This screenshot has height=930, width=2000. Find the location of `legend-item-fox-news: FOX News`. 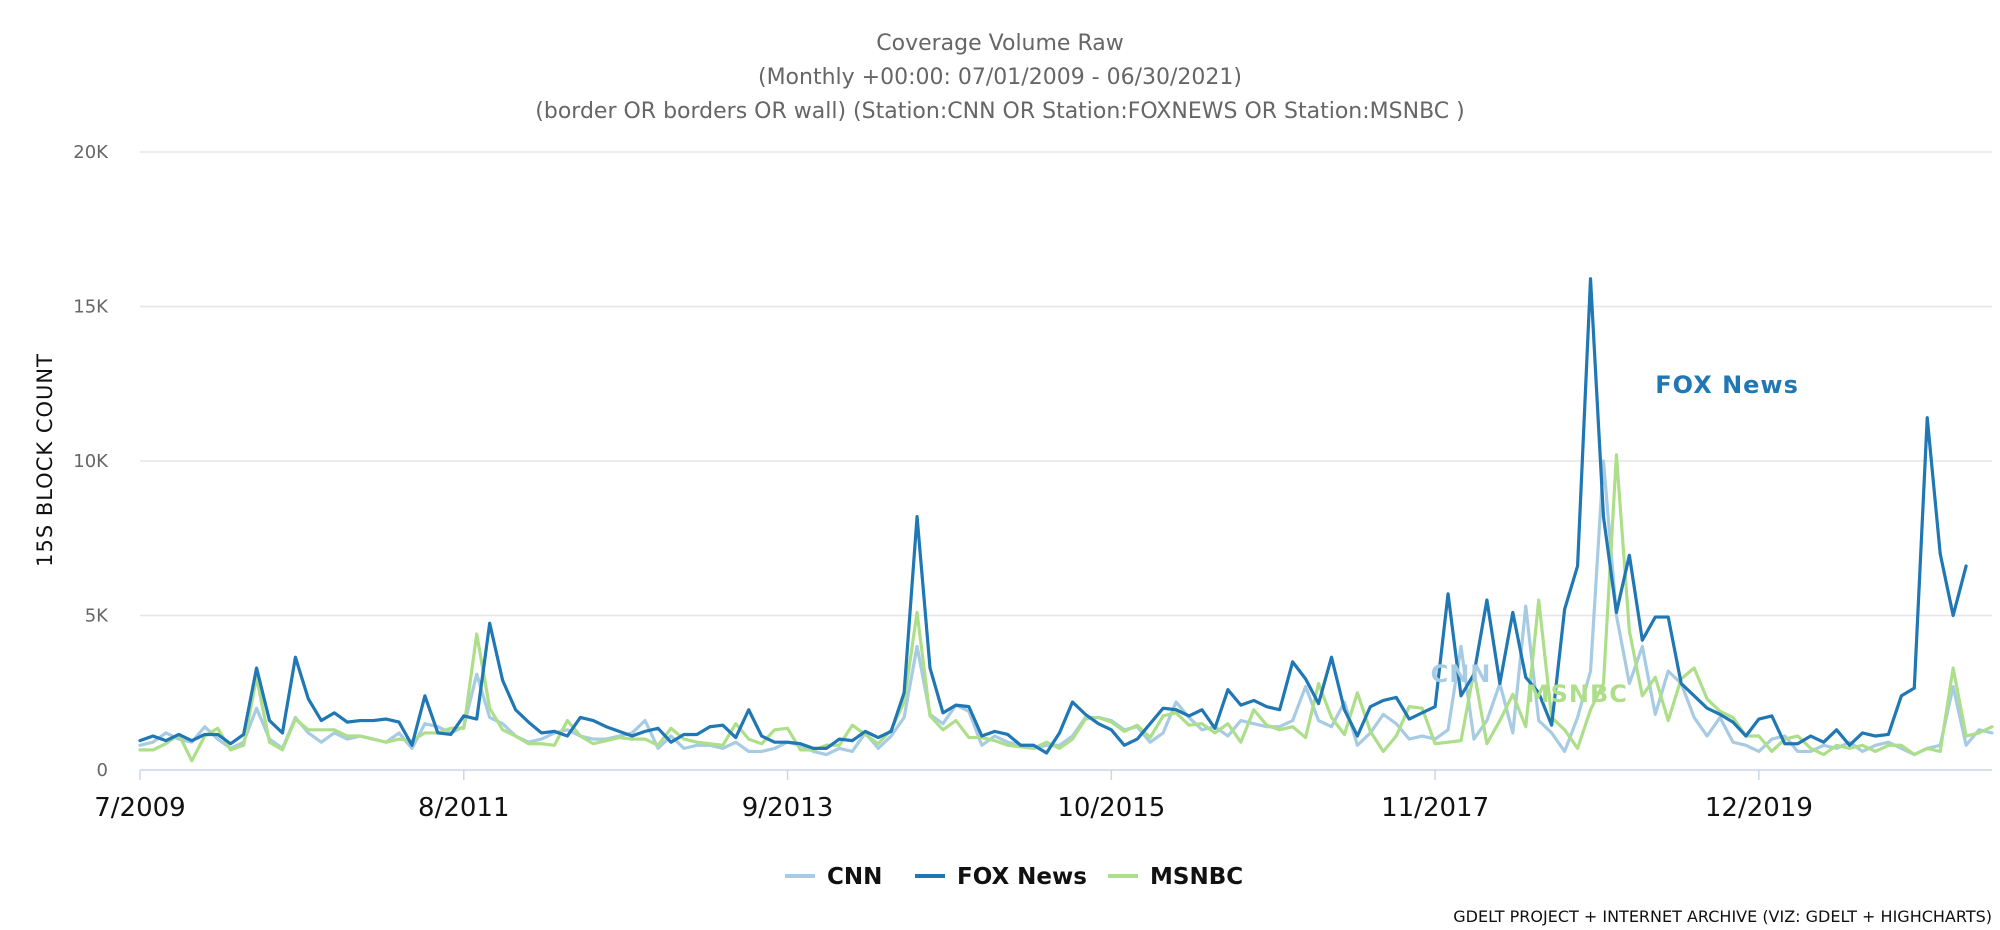

legend-item-fox-news: FOX News is located at coordinates (1001, 877).